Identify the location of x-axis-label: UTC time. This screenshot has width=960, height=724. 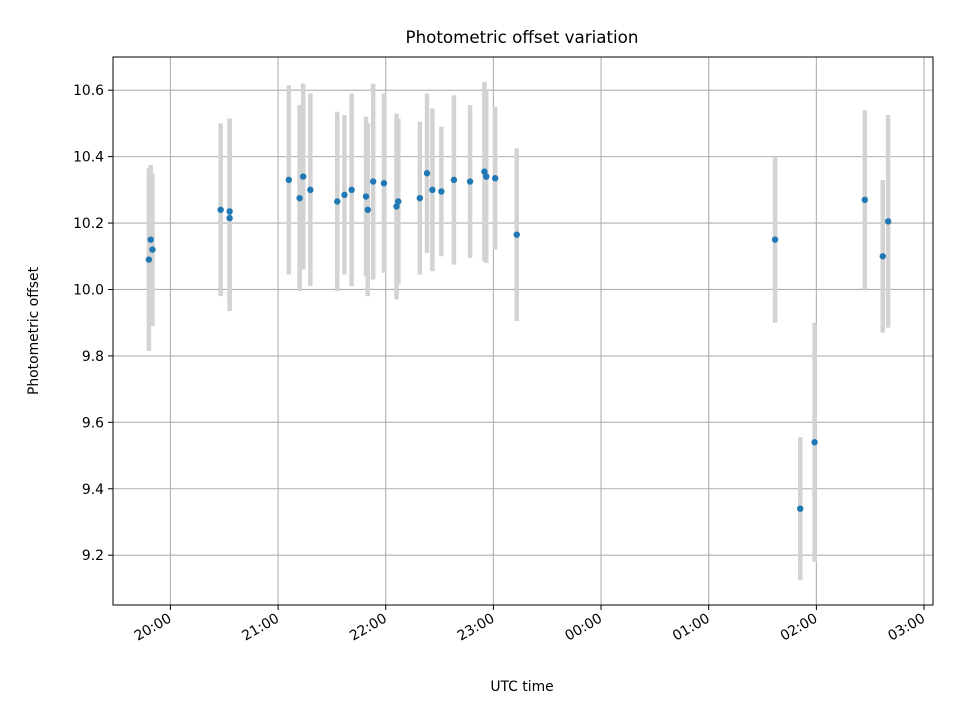
(521, 687).